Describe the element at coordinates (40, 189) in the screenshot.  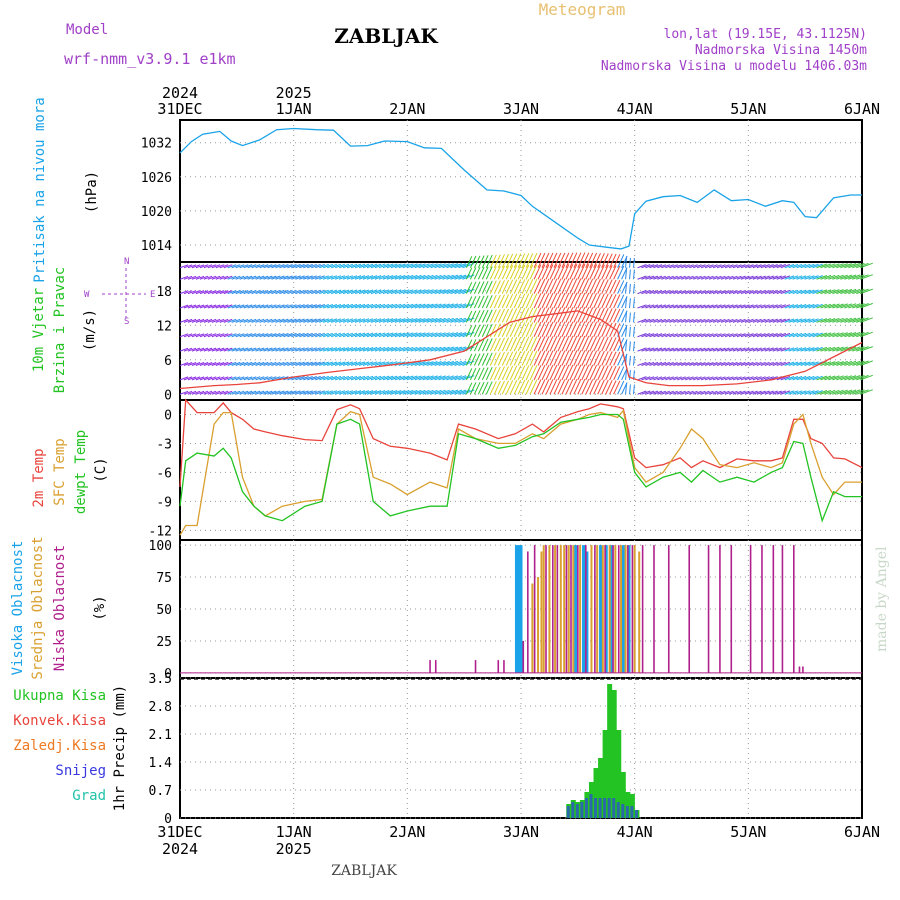
I see `pressure-label: Pritisak na nivou mora` at that location.